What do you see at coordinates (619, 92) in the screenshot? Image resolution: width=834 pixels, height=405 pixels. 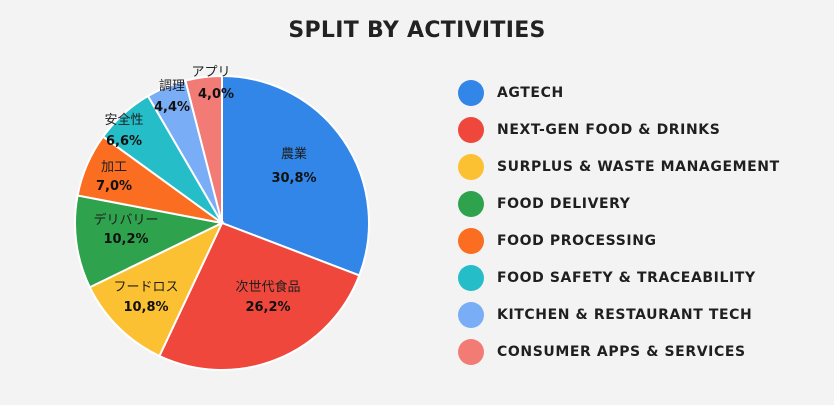 I see `legend-item-agtech: AGTECH` at bounding box center [619, 92].